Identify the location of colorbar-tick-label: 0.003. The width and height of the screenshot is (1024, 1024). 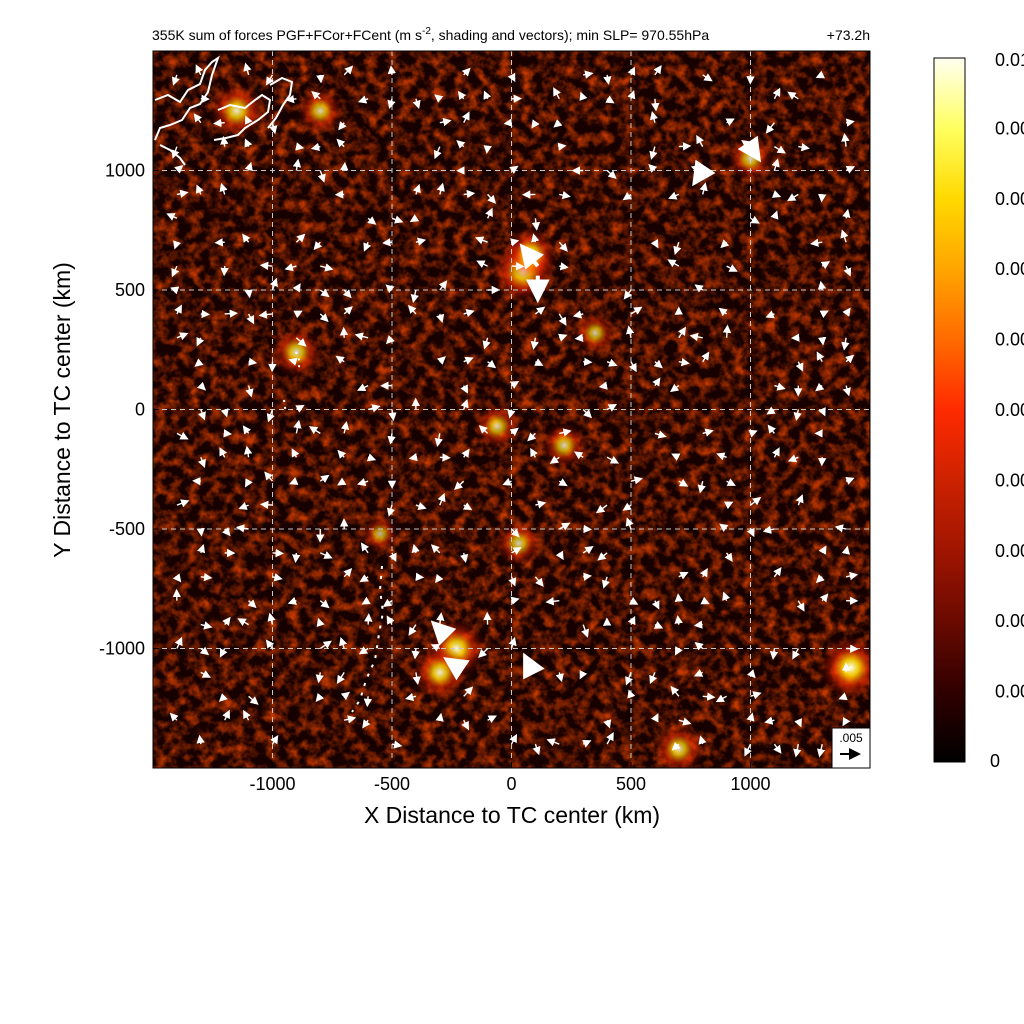
(1009, 551).